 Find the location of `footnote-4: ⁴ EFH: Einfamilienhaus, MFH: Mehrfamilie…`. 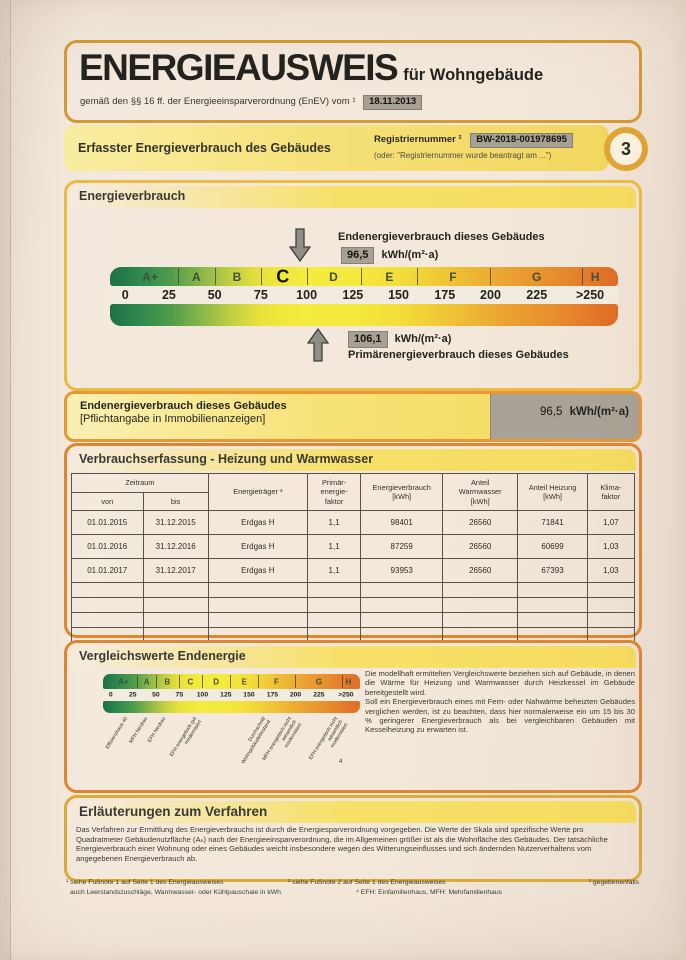

footnote-4: ⁴ EFH: Einfamilienhaus, MFH: Mehrfamilie… is located at coordinates (429, 892).